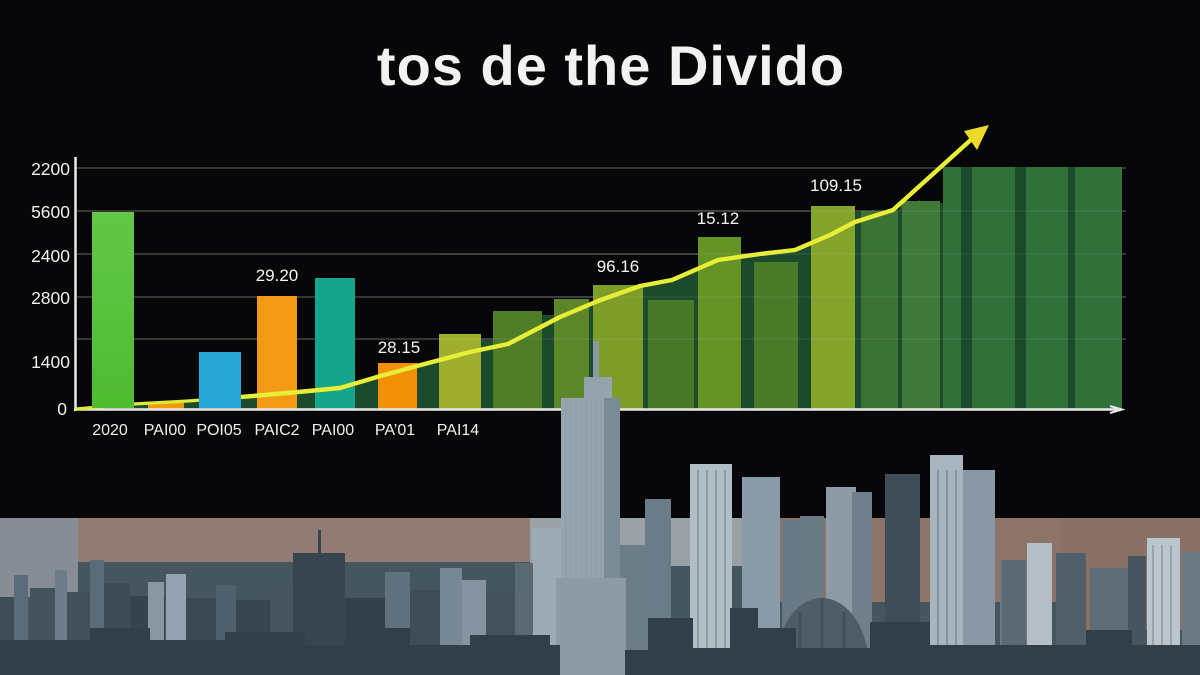 This screenshot has width=1200, height=675. I want to click on svg-text: 28.15, so click(399, 347).